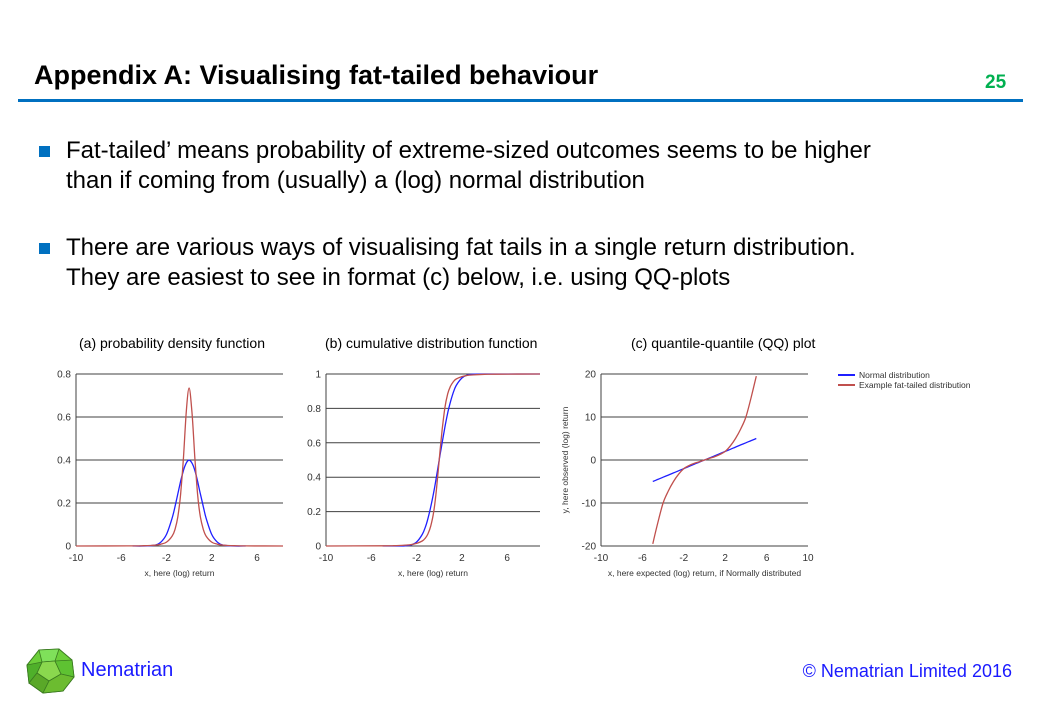 This screenshot has height=720, width=1040. Describe the element at coordinates (326, 558) in the screenshot. I see `x-tick-label-b: -10` at that location.